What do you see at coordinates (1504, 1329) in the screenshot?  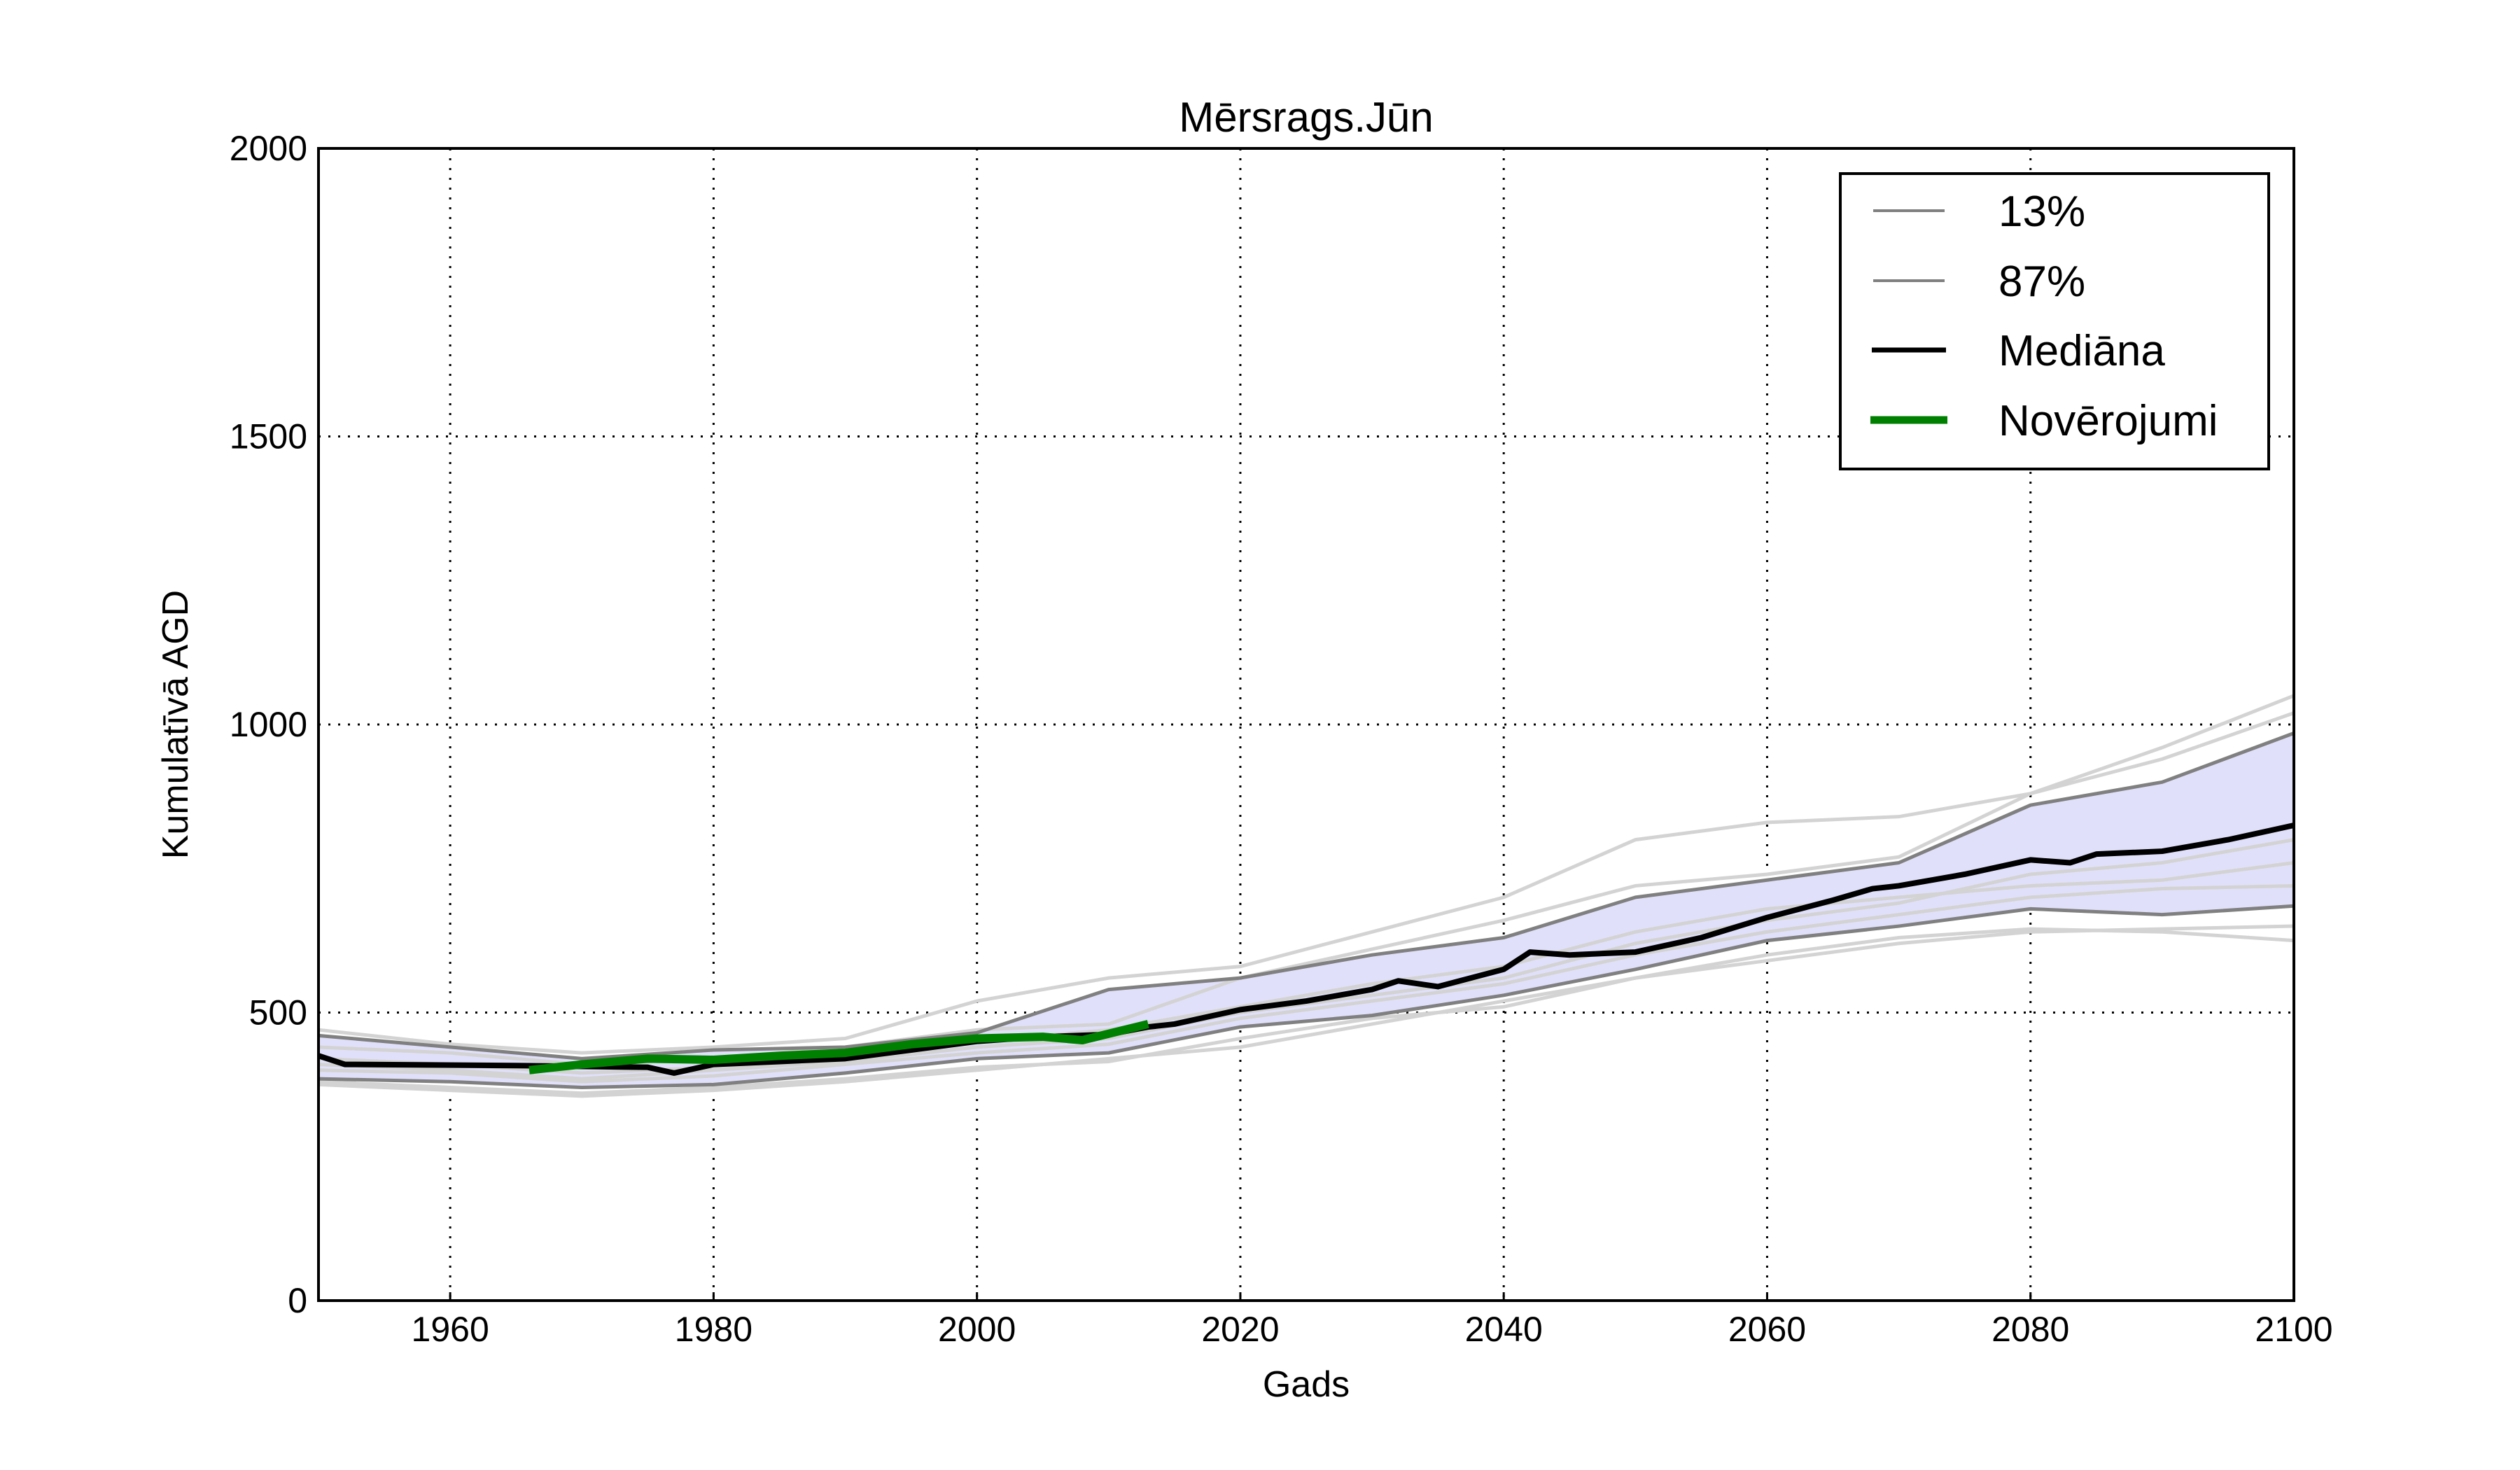 I see `x-tick-label: 2040` at bounding box center [1504, 1329].